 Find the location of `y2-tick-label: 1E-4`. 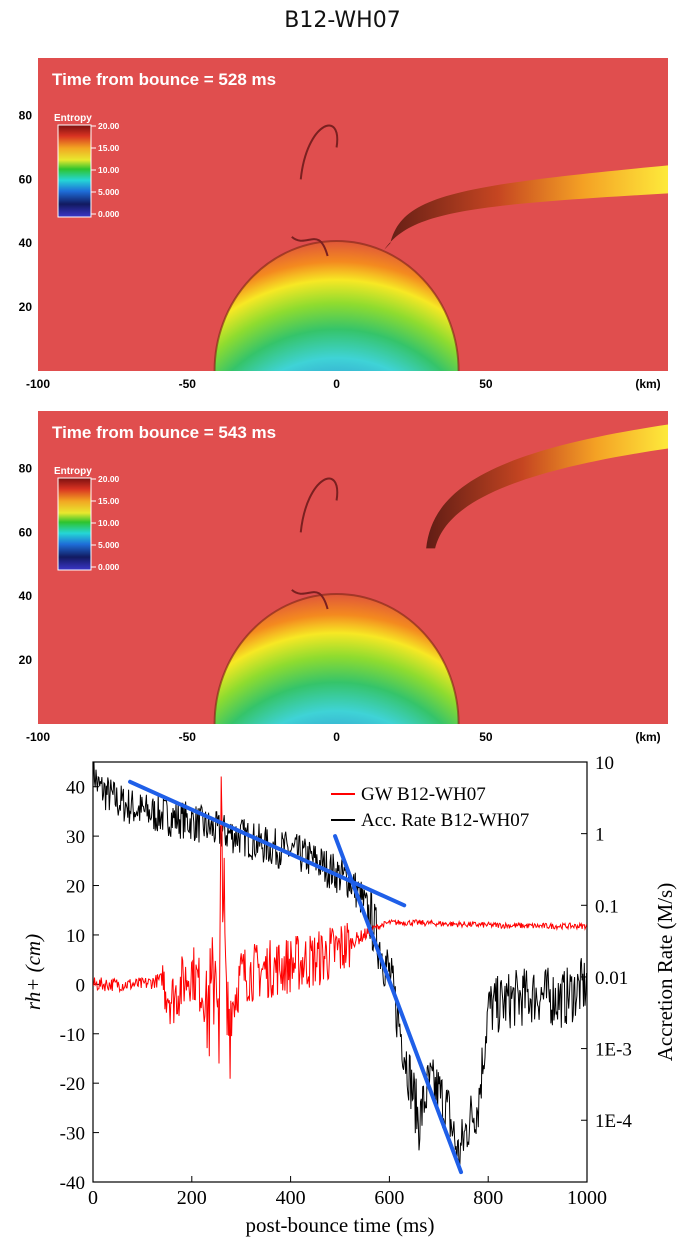

y2-tick-label: 1E-4 is located at coordinates (613, 1121).